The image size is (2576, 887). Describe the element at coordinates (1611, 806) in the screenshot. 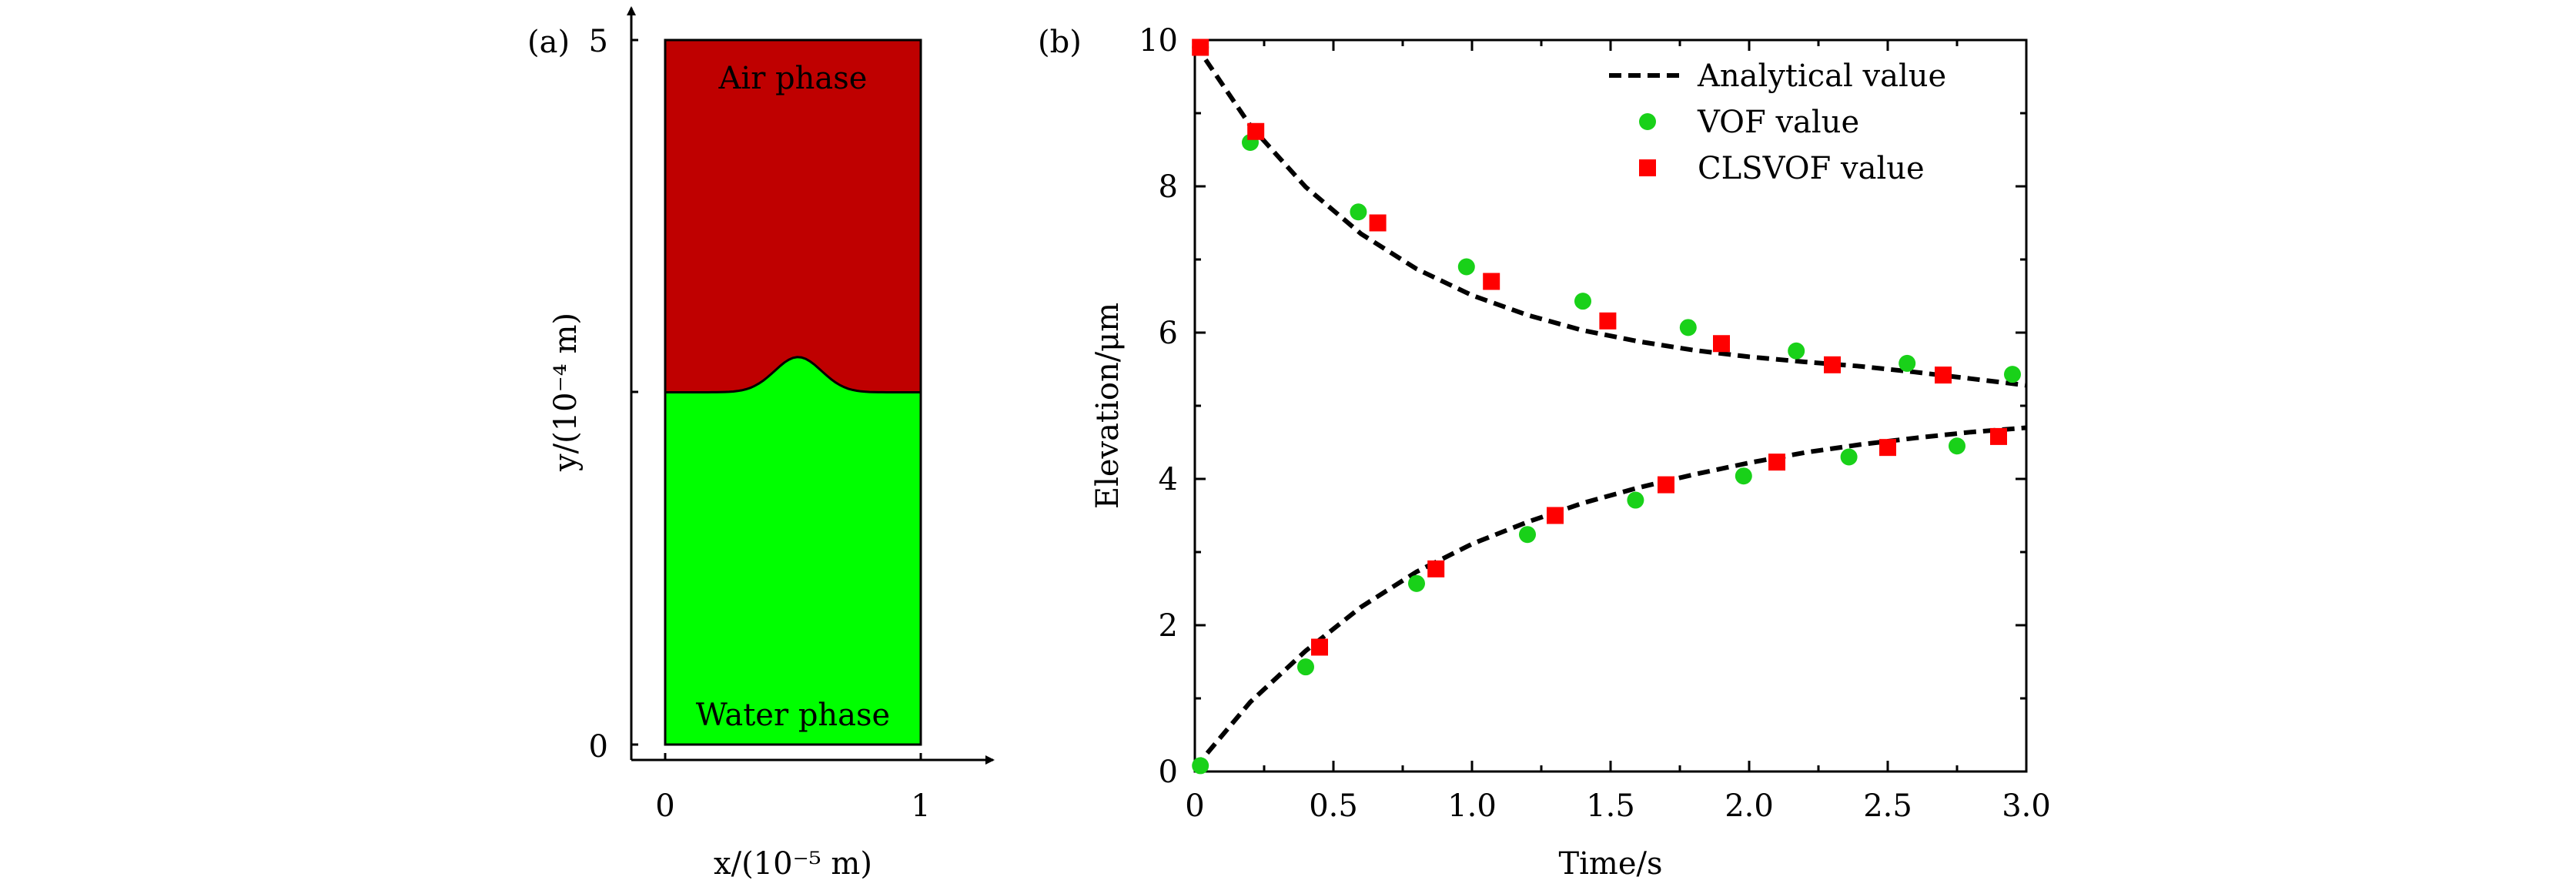

I see `x-tick-label-b: 1.5` at that location.